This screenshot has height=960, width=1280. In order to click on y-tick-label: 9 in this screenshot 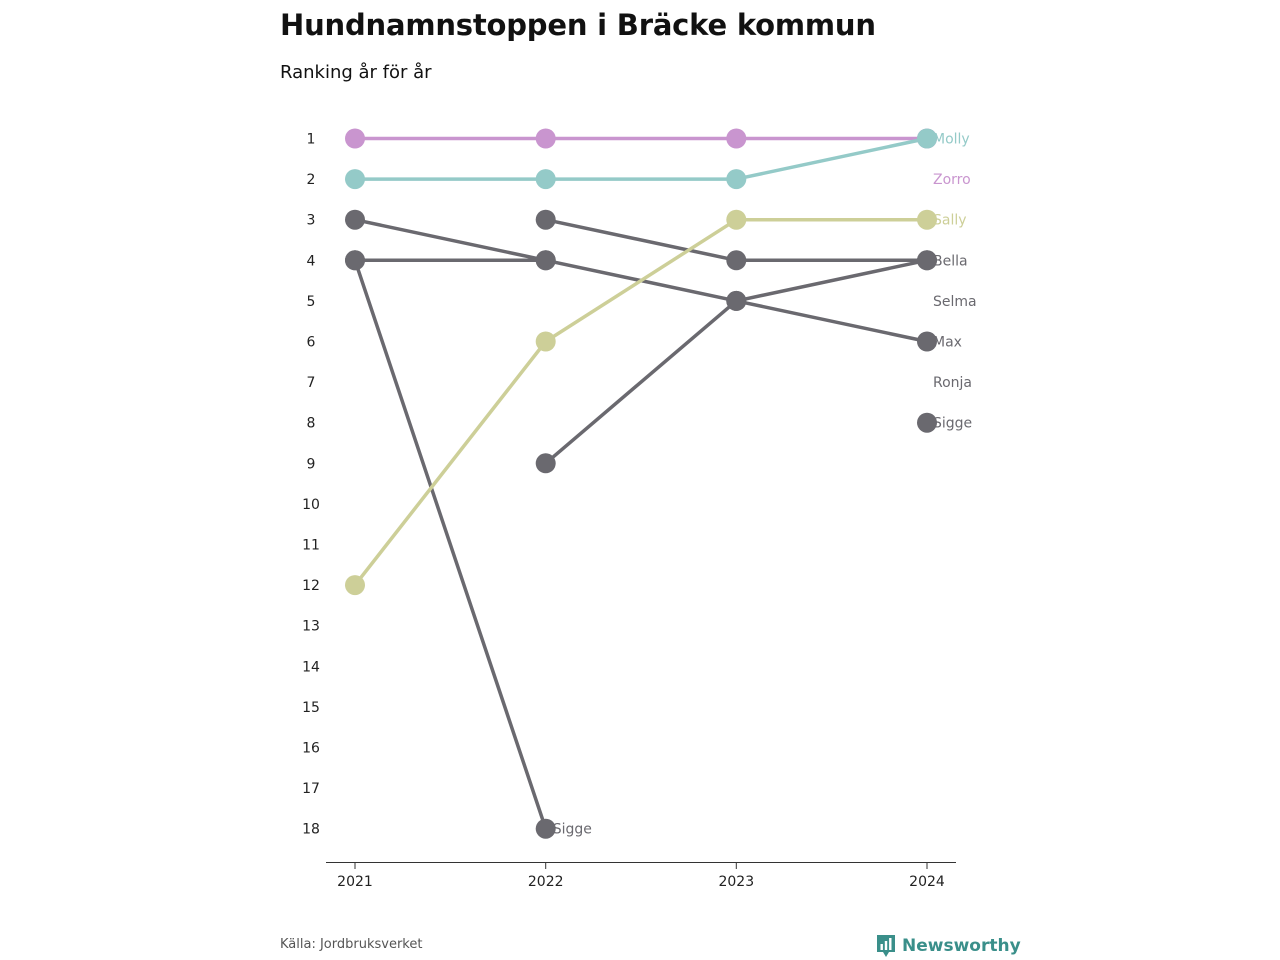, I will do `click(311, 464)`.